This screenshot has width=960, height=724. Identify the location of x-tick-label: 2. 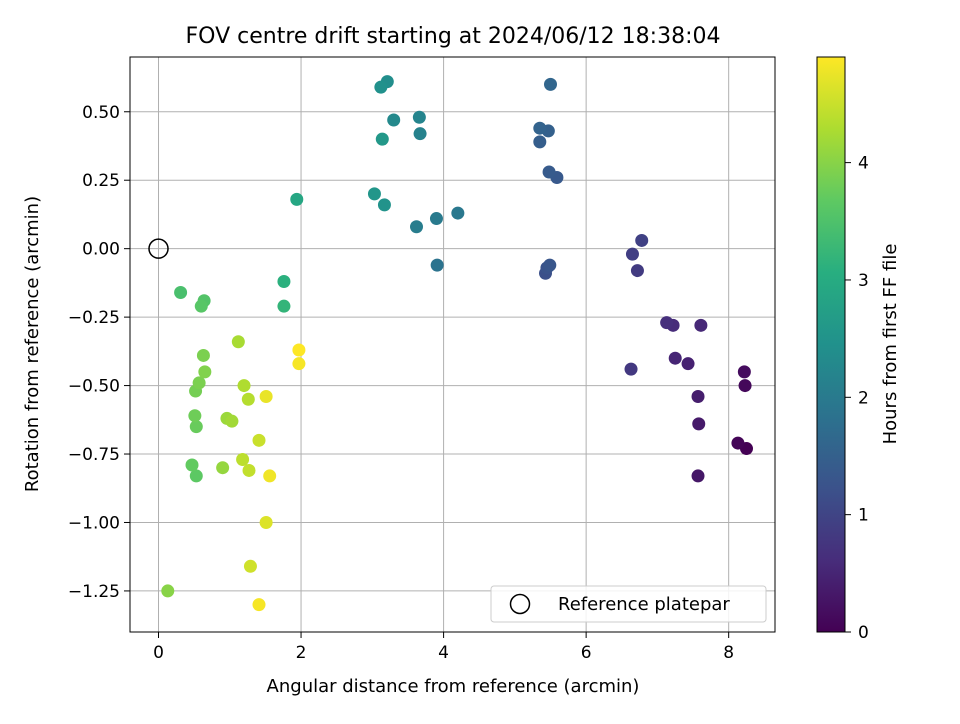
(301, 653).